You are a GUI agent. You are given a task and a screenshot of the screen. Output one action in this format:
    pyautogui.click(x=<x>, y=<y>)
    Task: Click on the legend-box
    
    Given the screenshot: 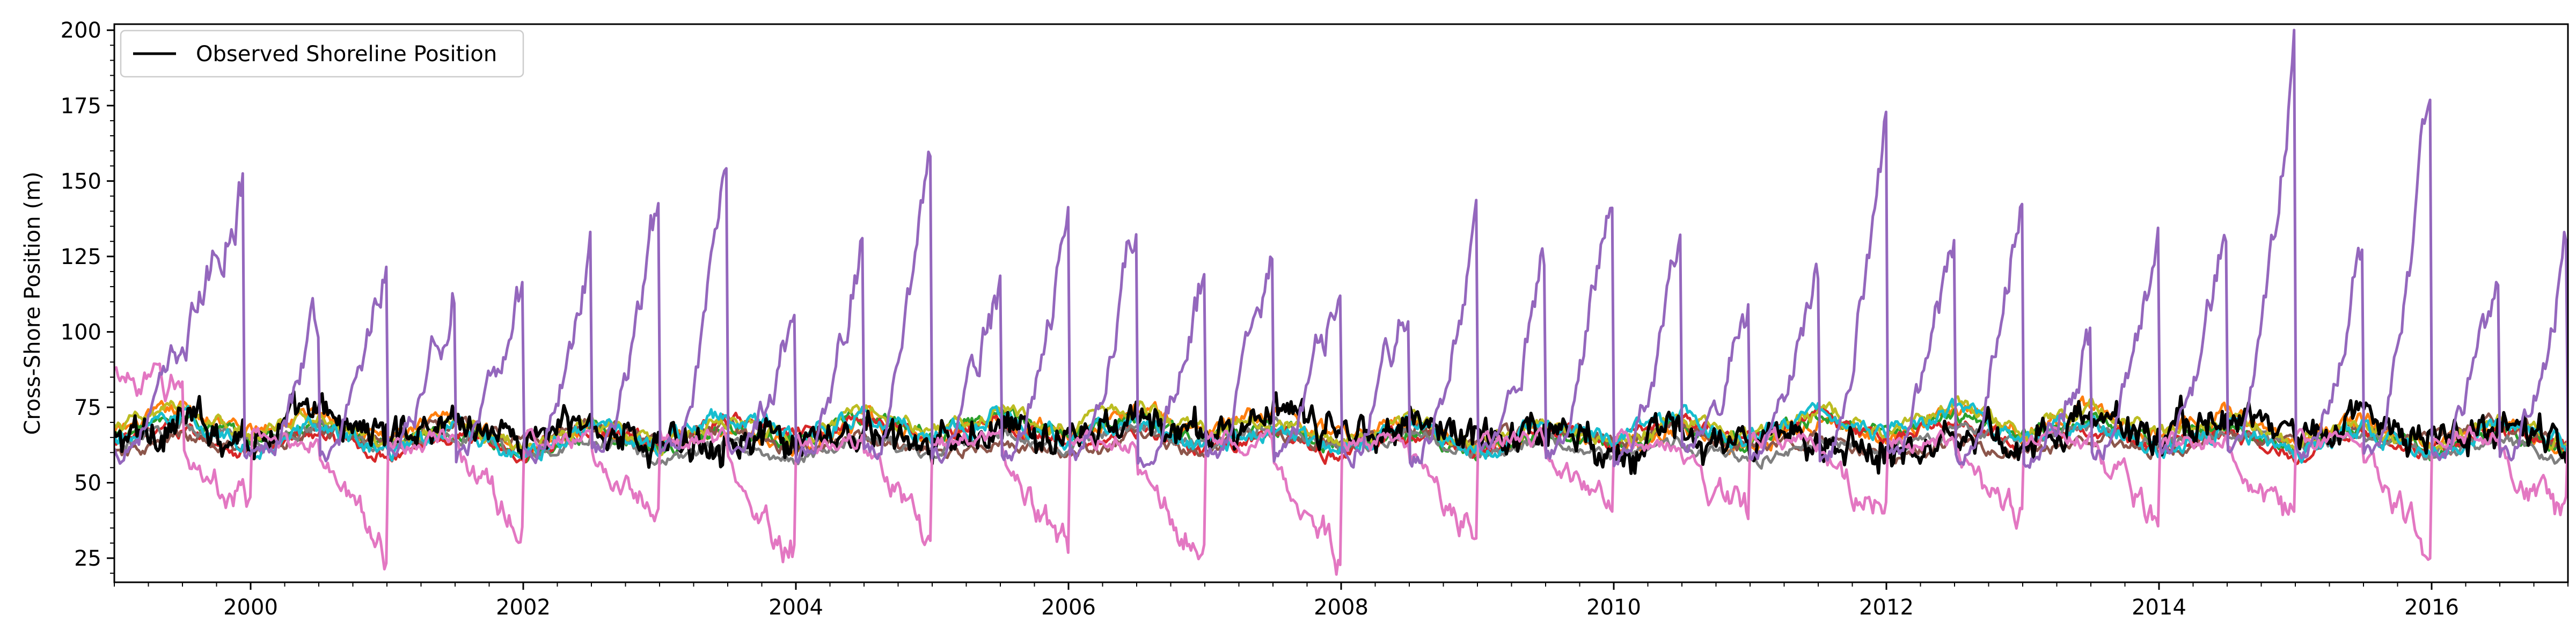 What is the action you would take?
    pyautogui.click(x=322, y=54)
    